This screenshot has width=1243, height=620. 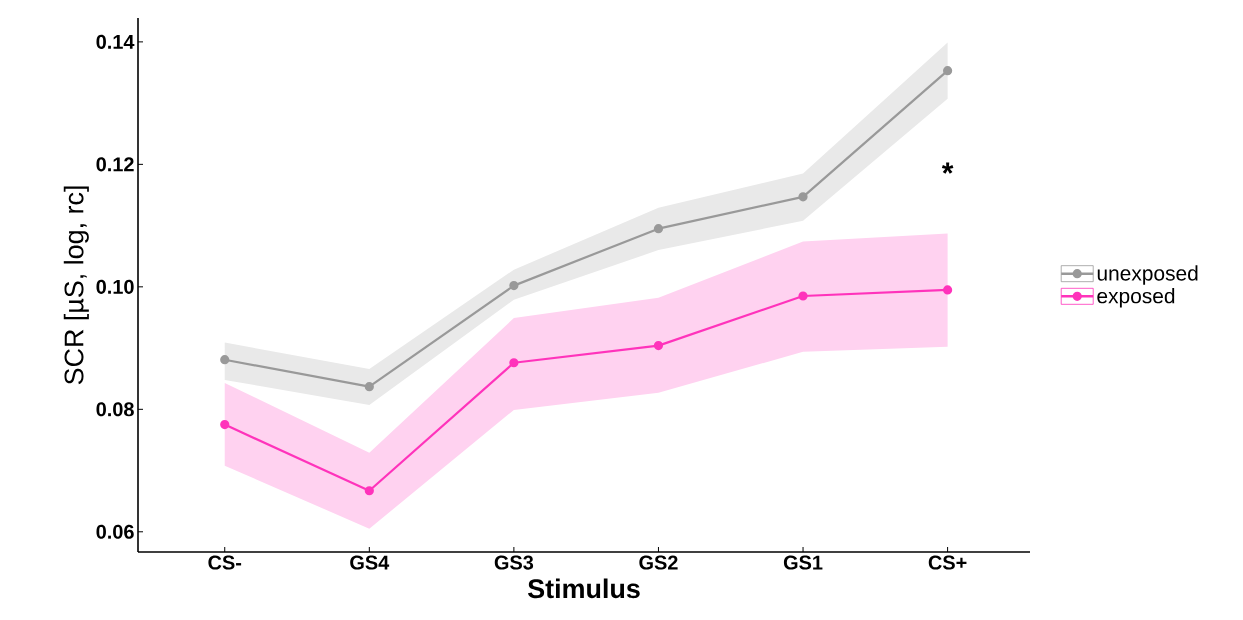 I want to click on x-tick-label: CS-, so click(x=225, y=562).